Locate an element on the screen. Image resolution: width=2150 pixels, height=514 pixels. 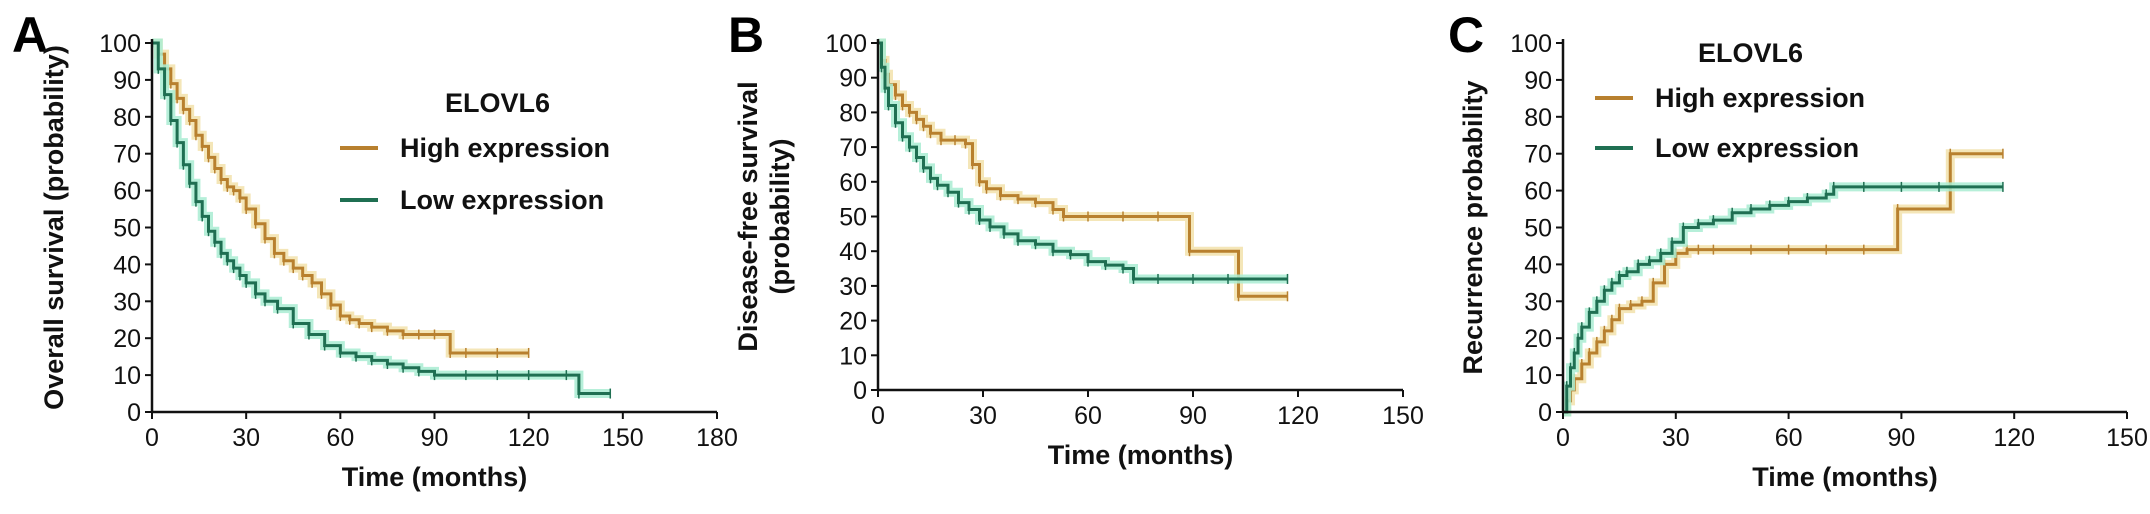
x-axis-title-a: Time (months) is located at coordinates (435, 477).